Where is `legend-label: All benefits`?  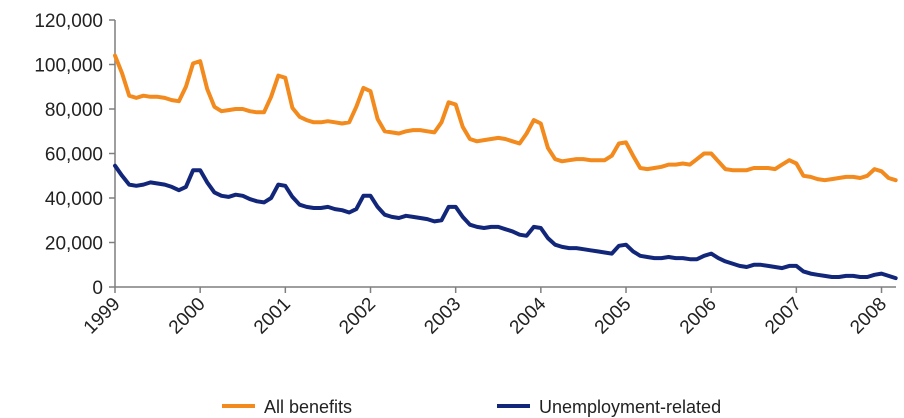 legend-label: All benefits is located at coordinates (308, 407).